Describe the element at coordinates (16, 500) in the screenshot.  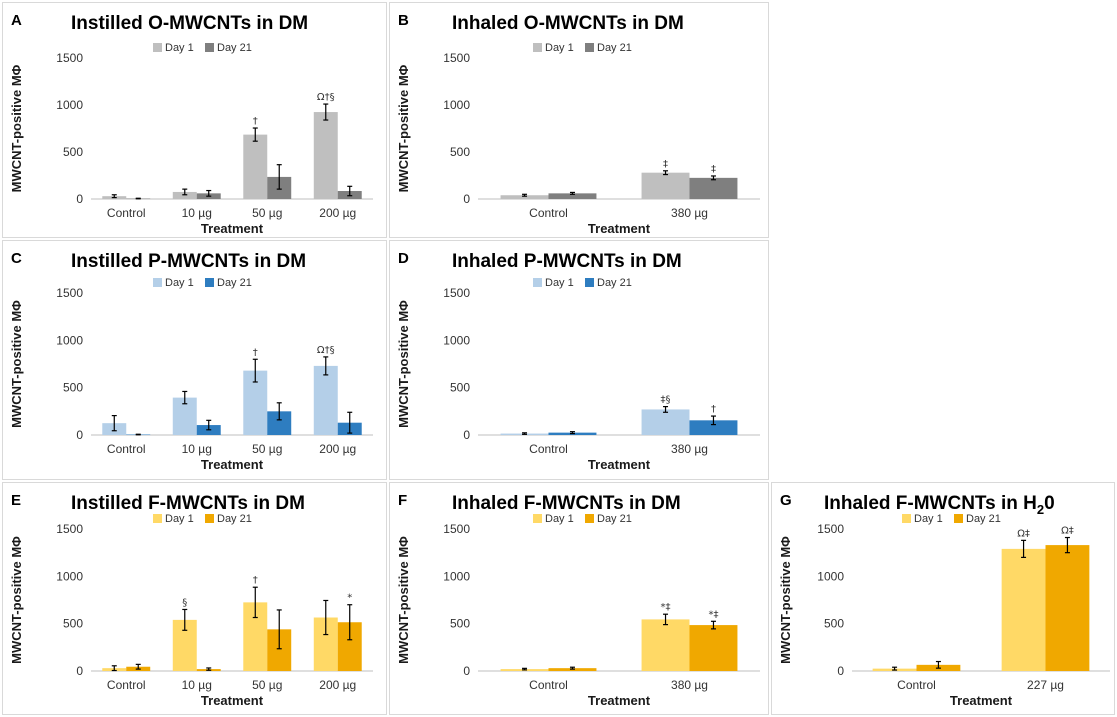
I see `panel-letter: E` at that location.